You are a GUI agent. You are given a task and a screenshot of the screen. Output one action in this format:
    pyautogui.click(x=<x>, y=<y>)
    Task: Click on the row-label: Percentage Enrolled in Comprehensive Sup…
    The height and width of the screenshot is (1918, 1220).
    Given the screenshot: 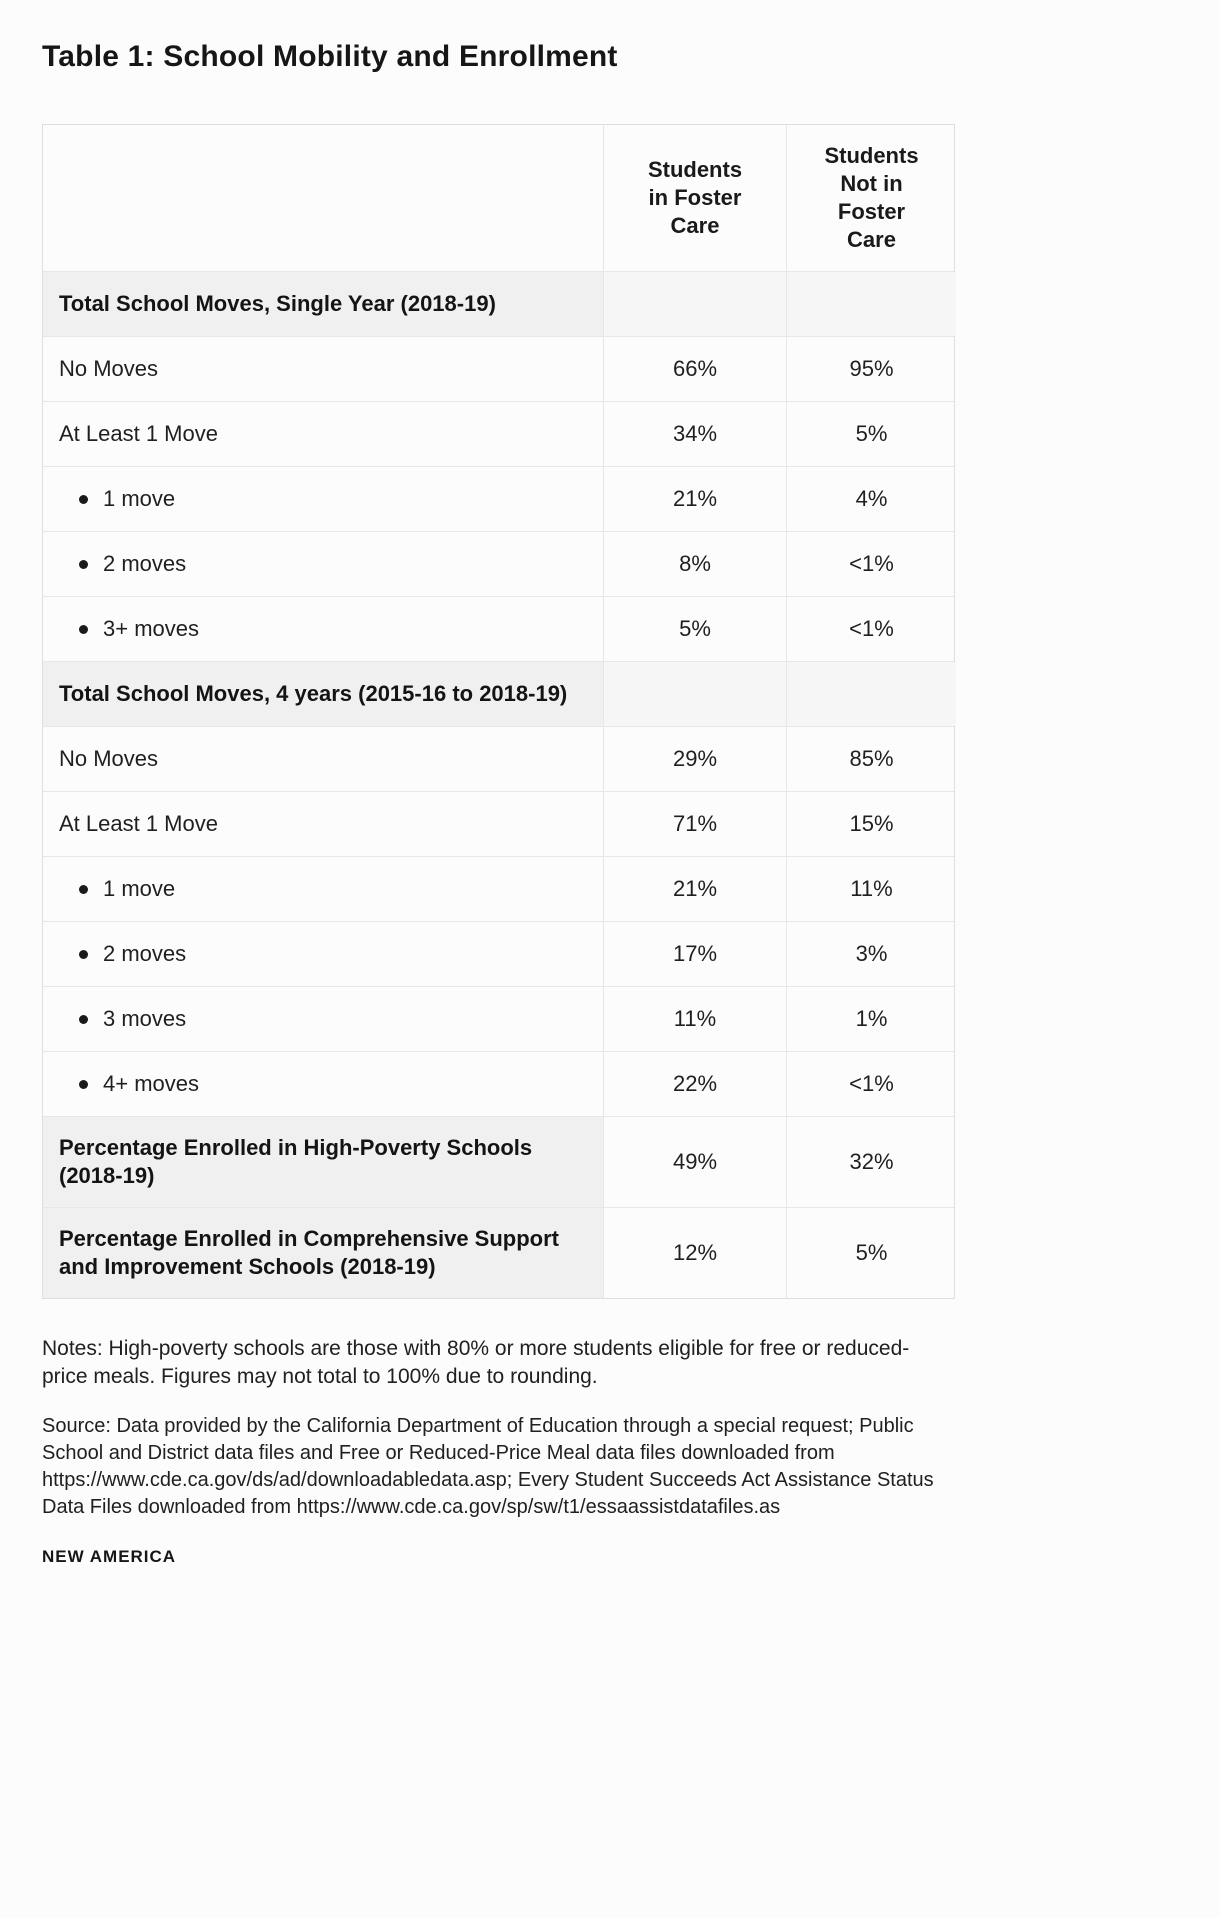 What is the action you would take?
    pyautogui.click(x=309, y=1252)
    